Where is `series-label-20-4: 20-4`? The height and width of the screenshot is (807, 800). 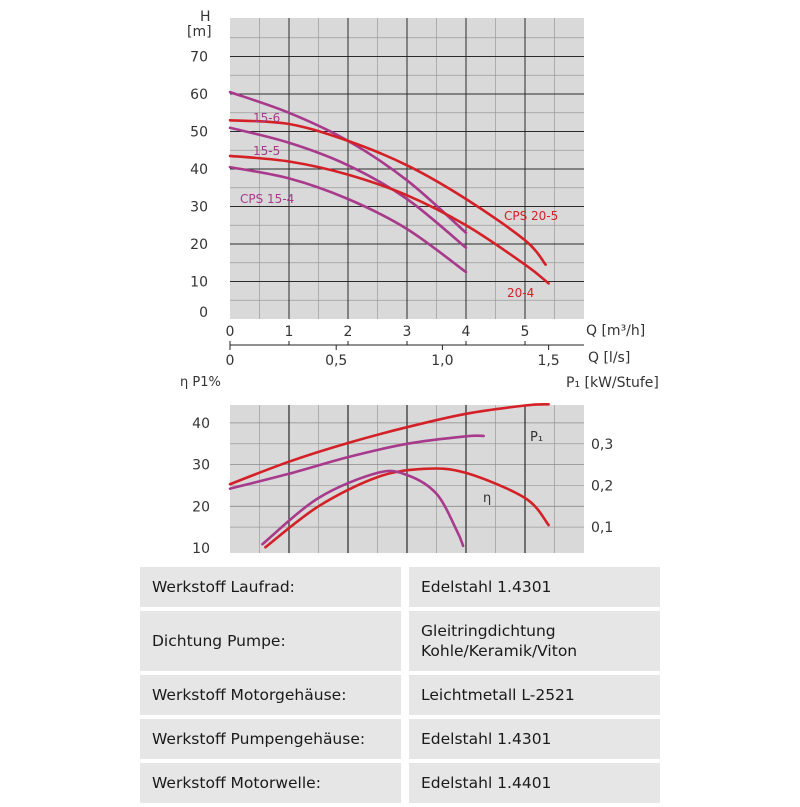 series-label-20-4: 20-4 is located at coordinates (520, 293).